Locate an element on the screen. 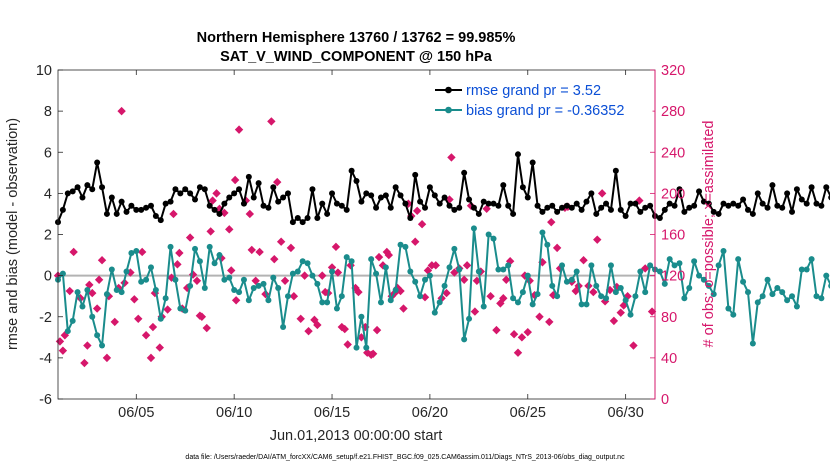  x-tick-label: 06/15 is located at coordinates (332, 413).